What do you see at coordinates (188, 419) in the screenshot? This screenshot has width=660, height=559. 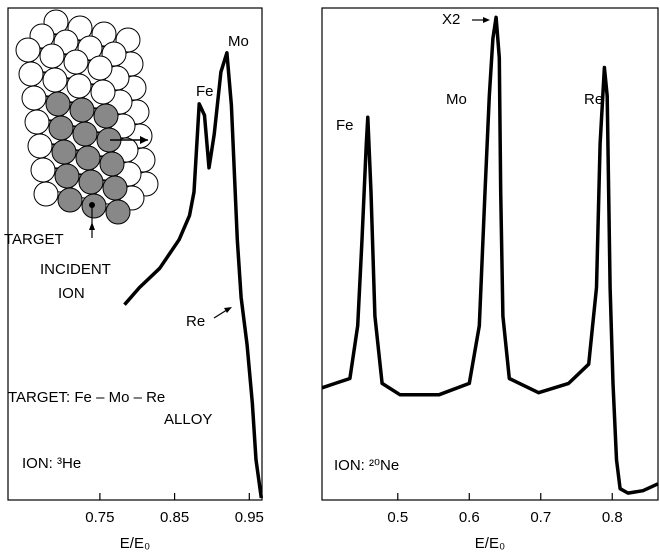 I see `annotation: ALLOY` at bounding box center [188, 419].